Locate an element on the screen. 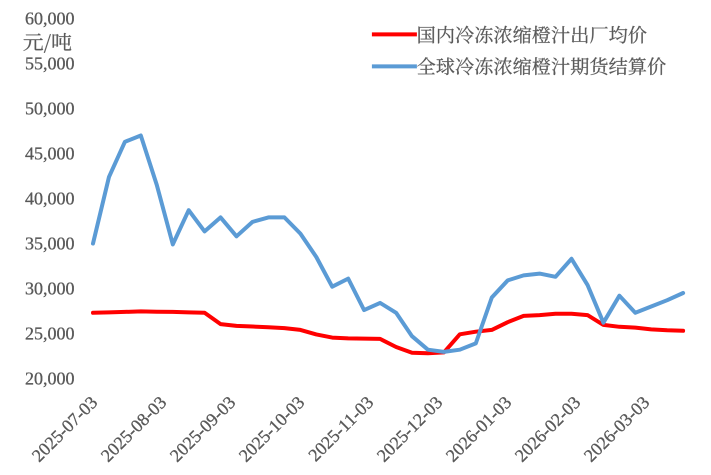  svg-text: 30,000 is located at coordinates (50, 289).